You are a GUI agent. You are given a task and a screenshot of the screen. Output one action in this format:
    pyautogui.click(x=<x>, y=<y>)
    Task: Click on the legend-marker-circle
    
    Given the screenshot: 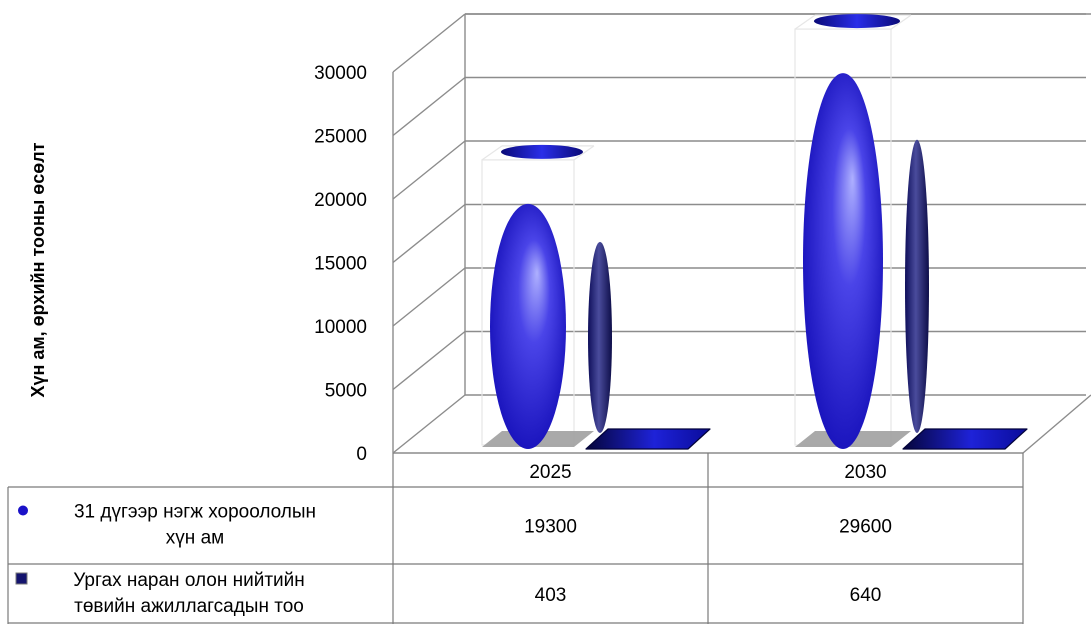 What is the action you would take?
    pyautogui.click(x=23, y=510)
    